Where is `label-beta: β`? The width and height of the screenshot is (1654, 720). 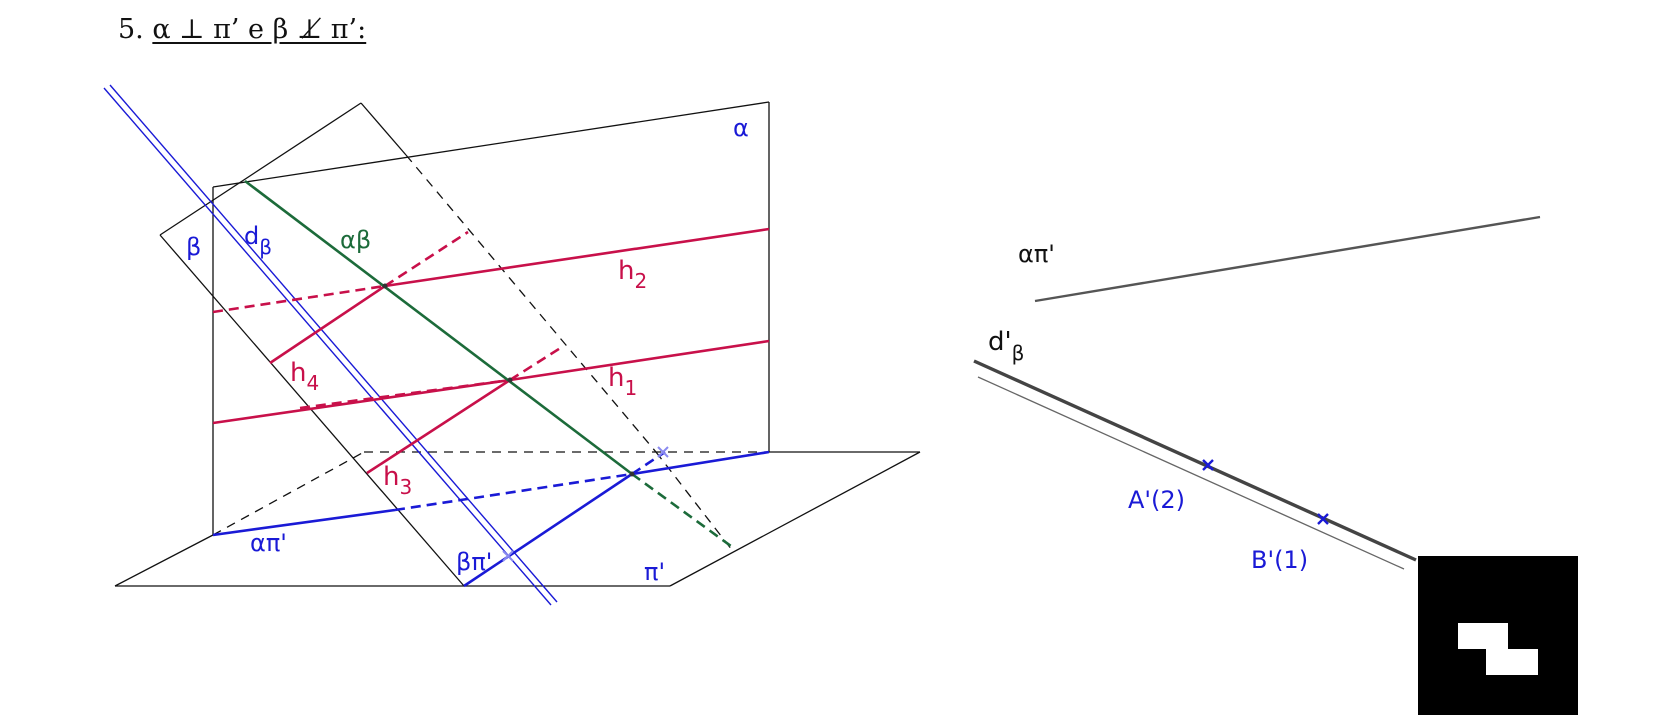 label-beta: β is located at coordinates (193, 247).